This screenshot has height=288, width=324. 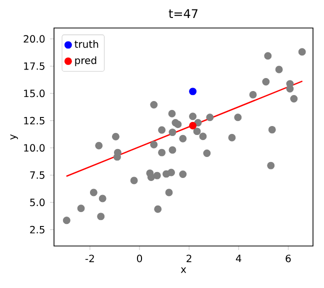 I want to click on chart-title: t=47, so click(x=183, y=13).